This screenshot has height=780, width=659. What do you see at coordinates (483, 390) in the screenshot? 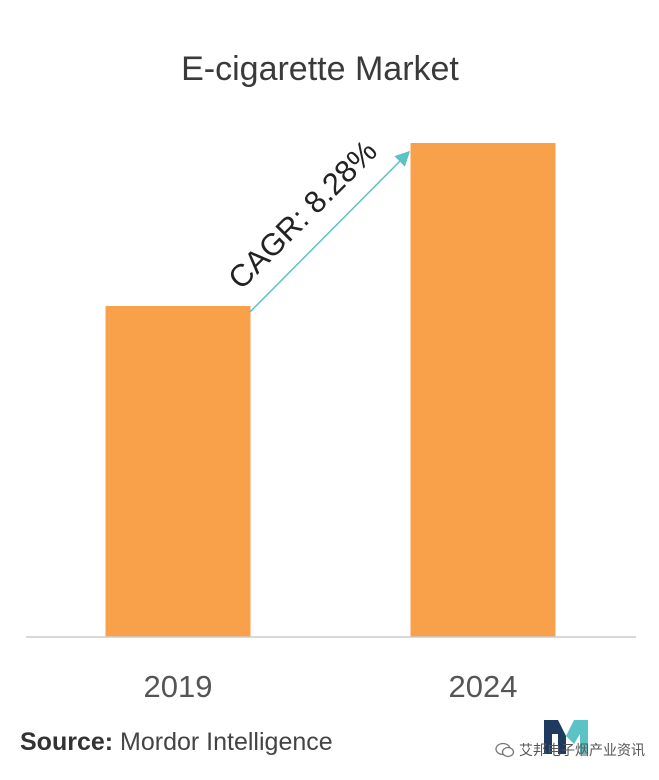
I see `bar-2024` at bounding box center [483, 390].